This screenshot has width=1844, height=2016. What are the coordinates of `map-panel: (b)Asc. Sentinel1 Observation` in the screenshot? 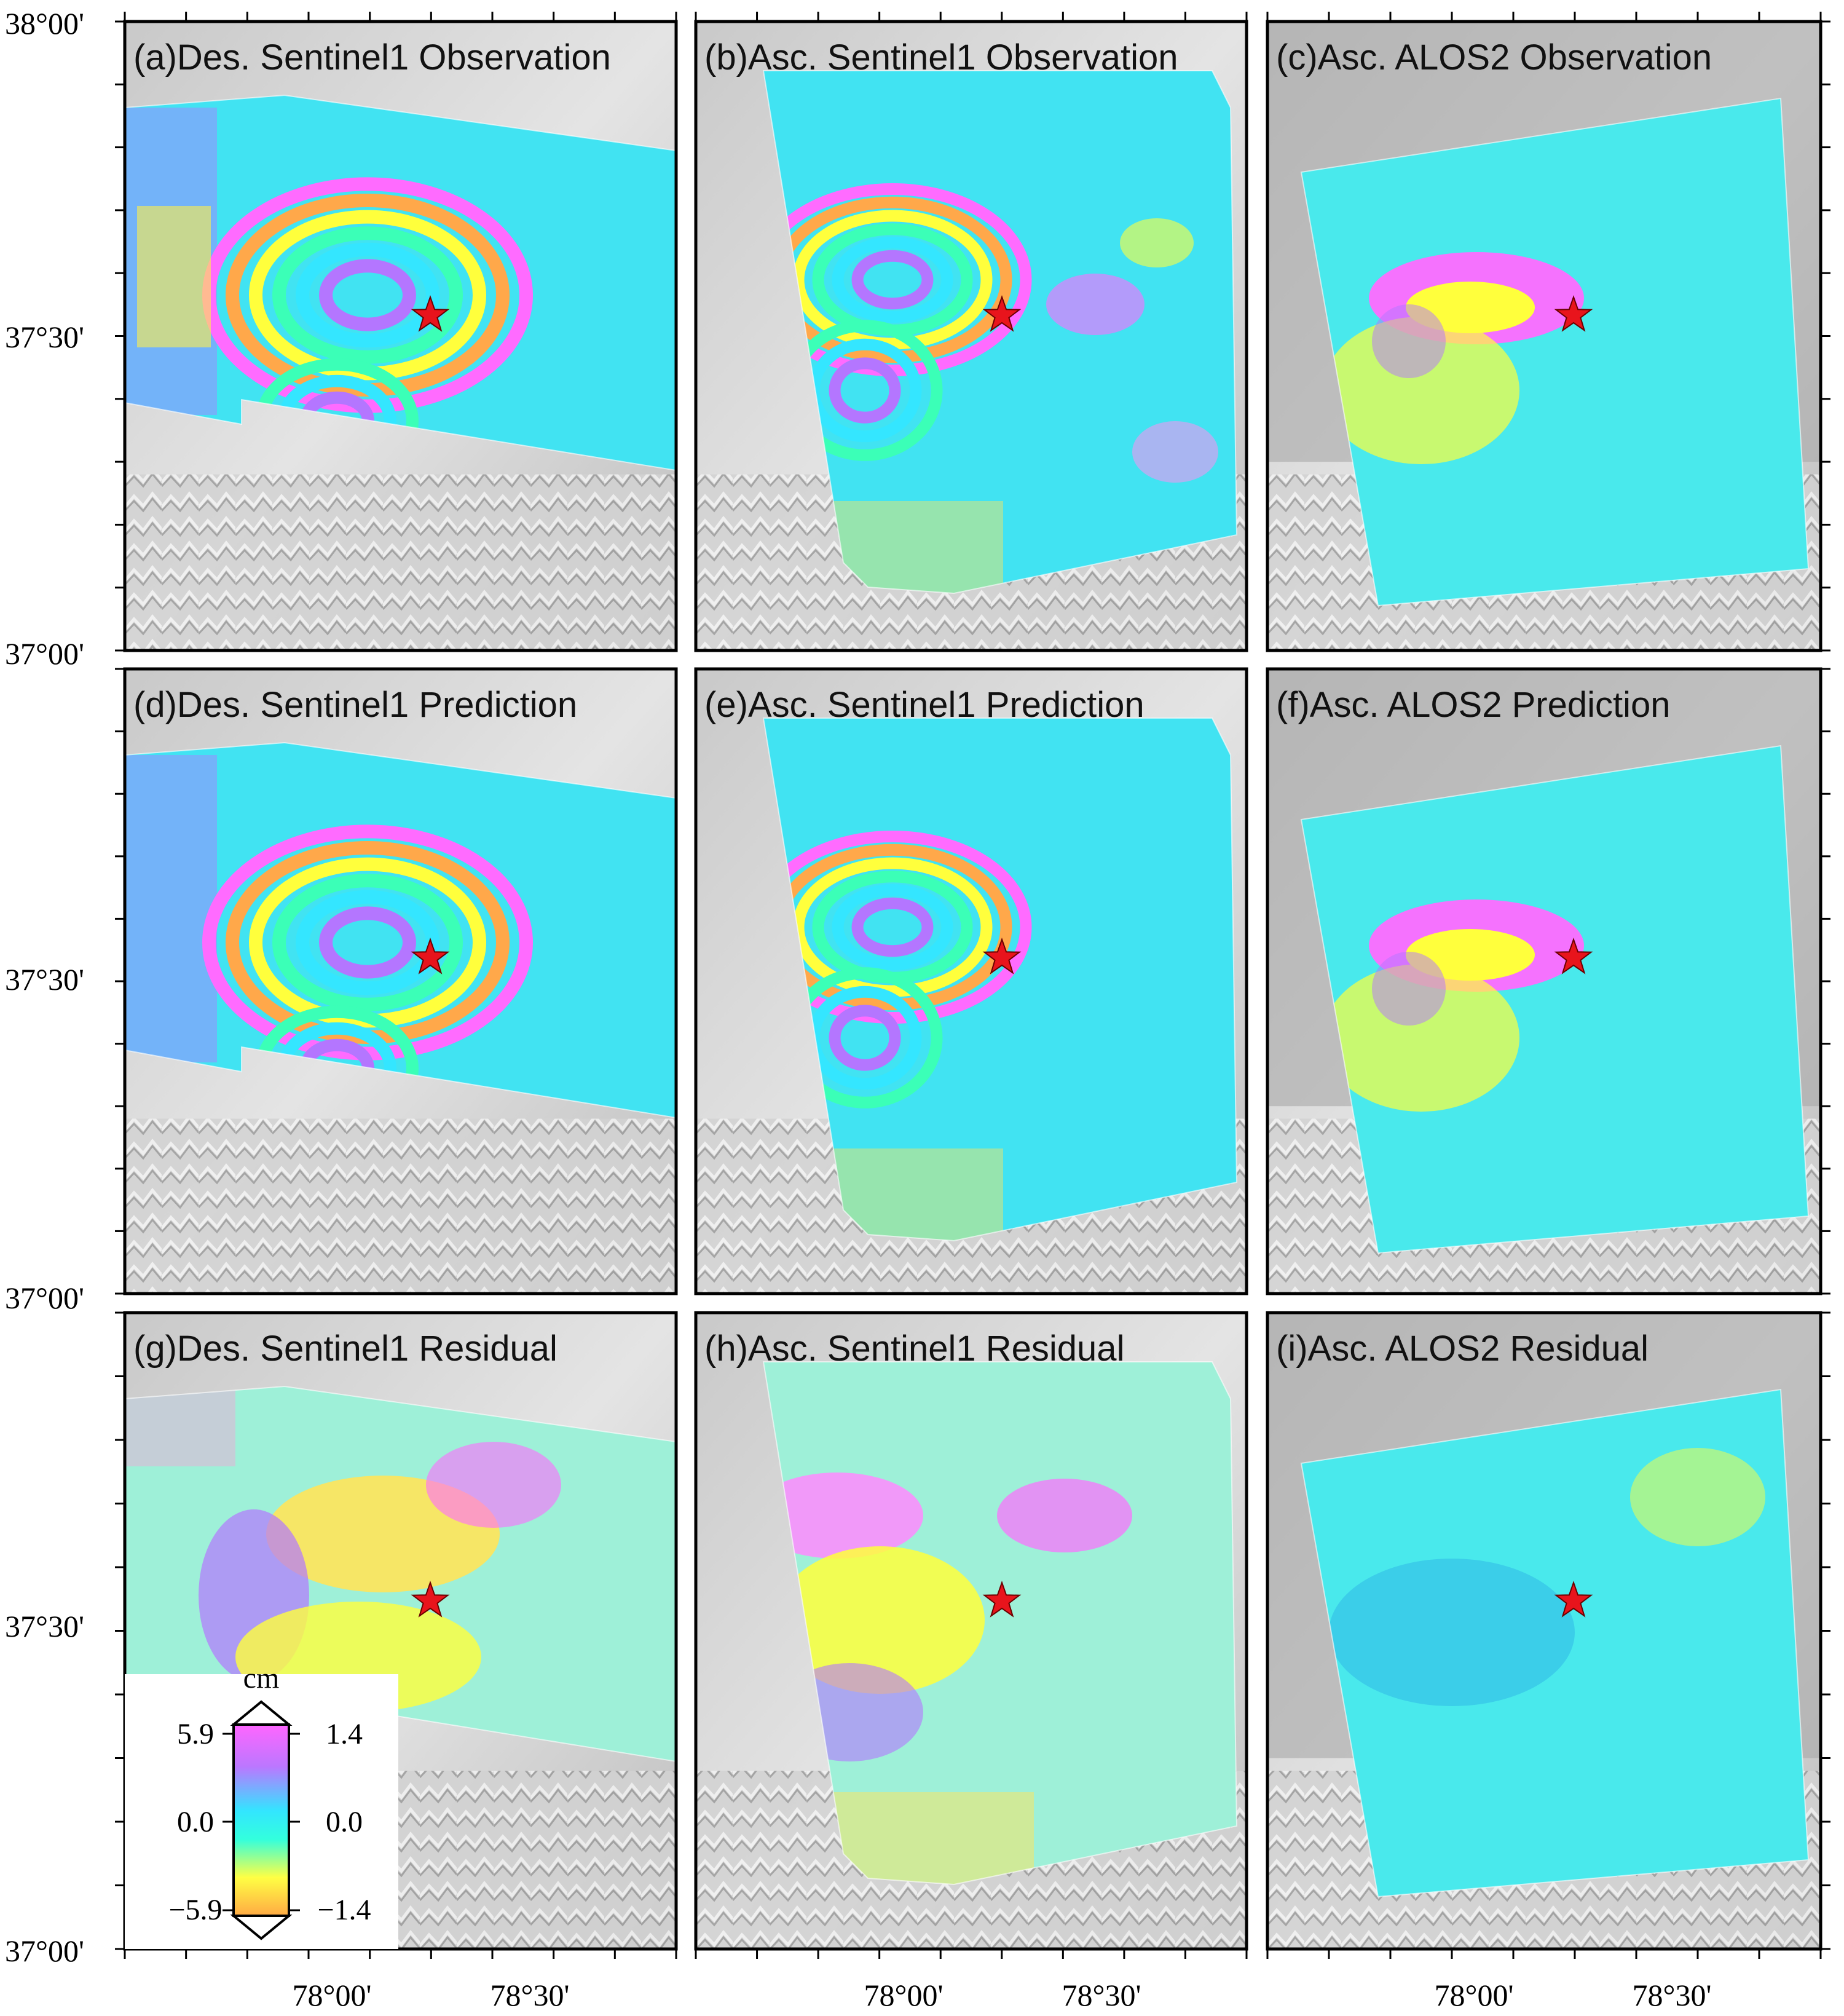 It's located at (971, 332).